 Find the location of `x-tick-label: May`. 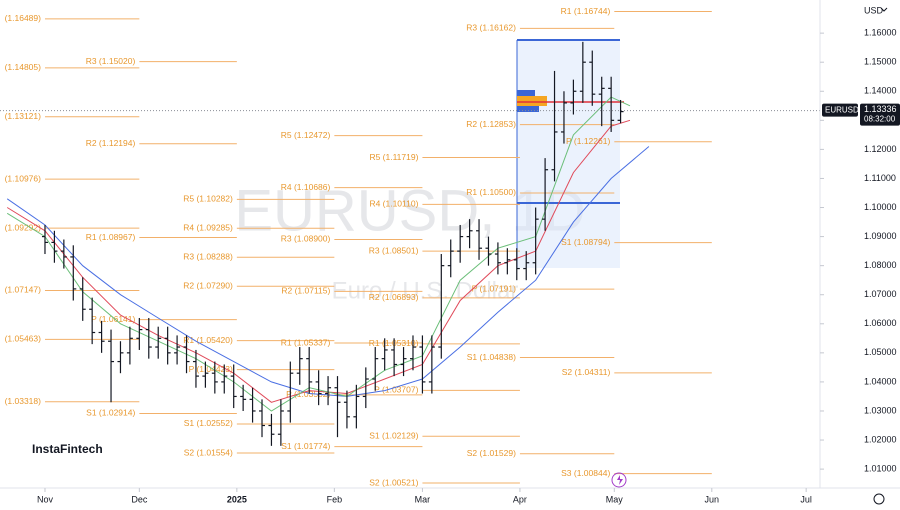

x-tick-label: May is located at coordinates (615, 499).